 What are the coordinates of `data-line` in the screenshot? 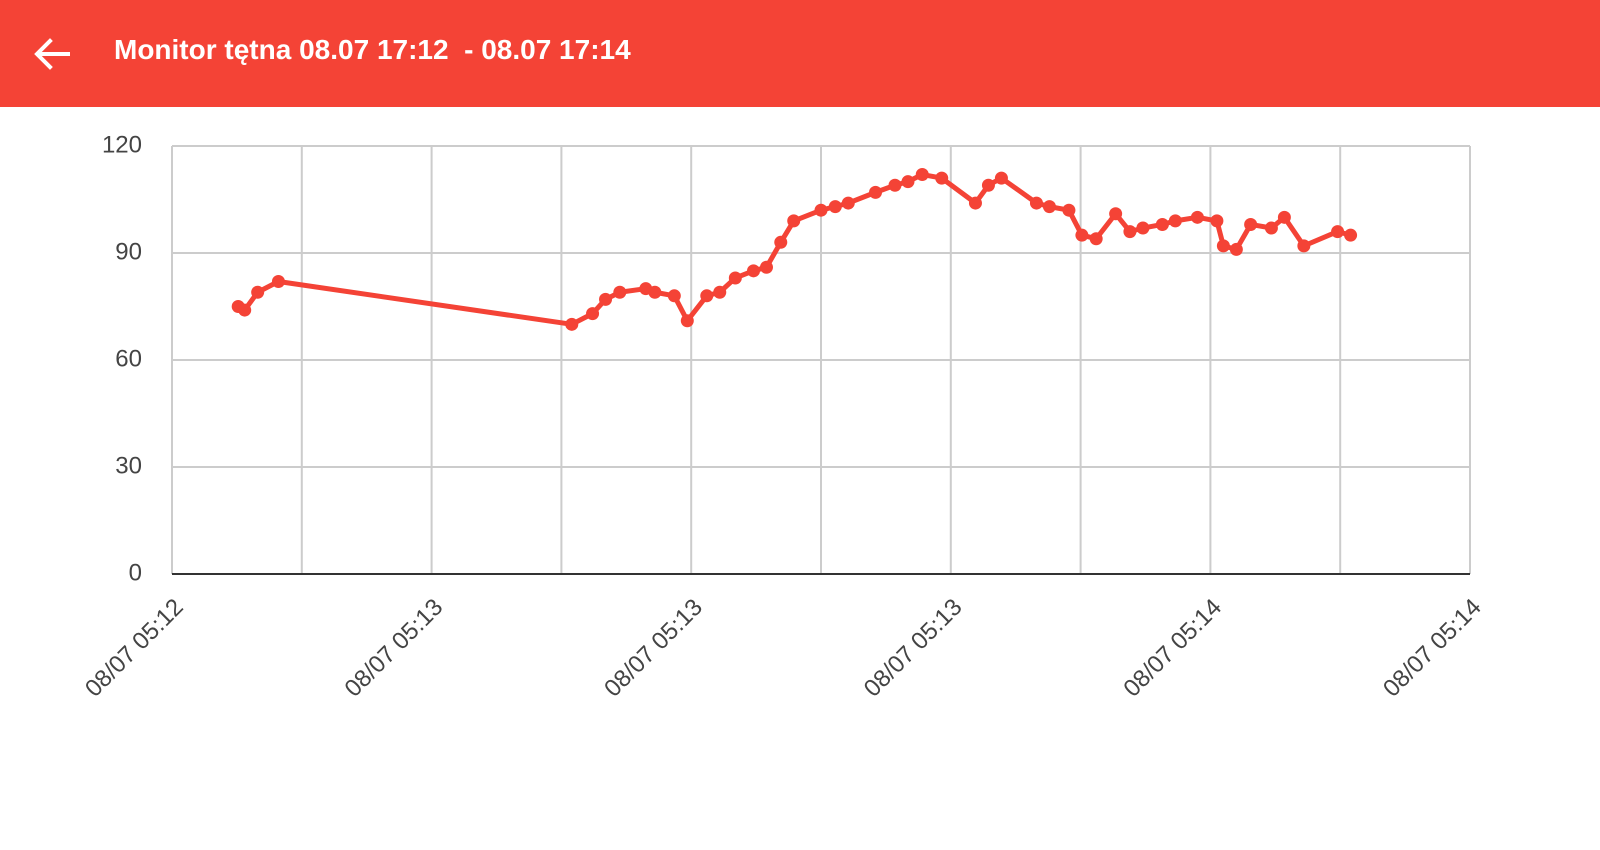 It's located at (794, 249).